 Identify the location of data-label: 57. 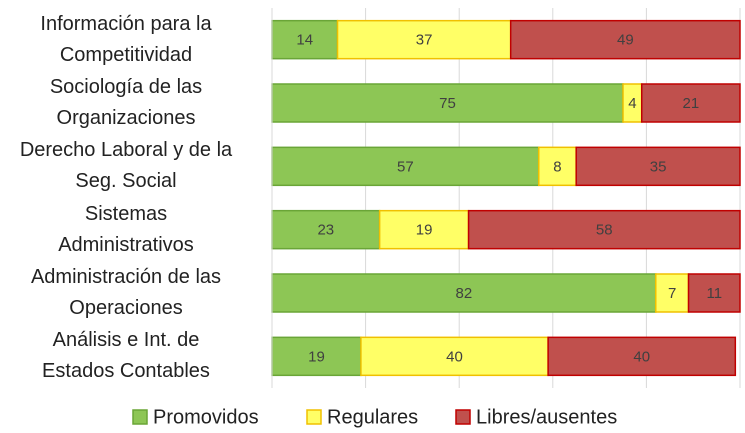
(405, 166).